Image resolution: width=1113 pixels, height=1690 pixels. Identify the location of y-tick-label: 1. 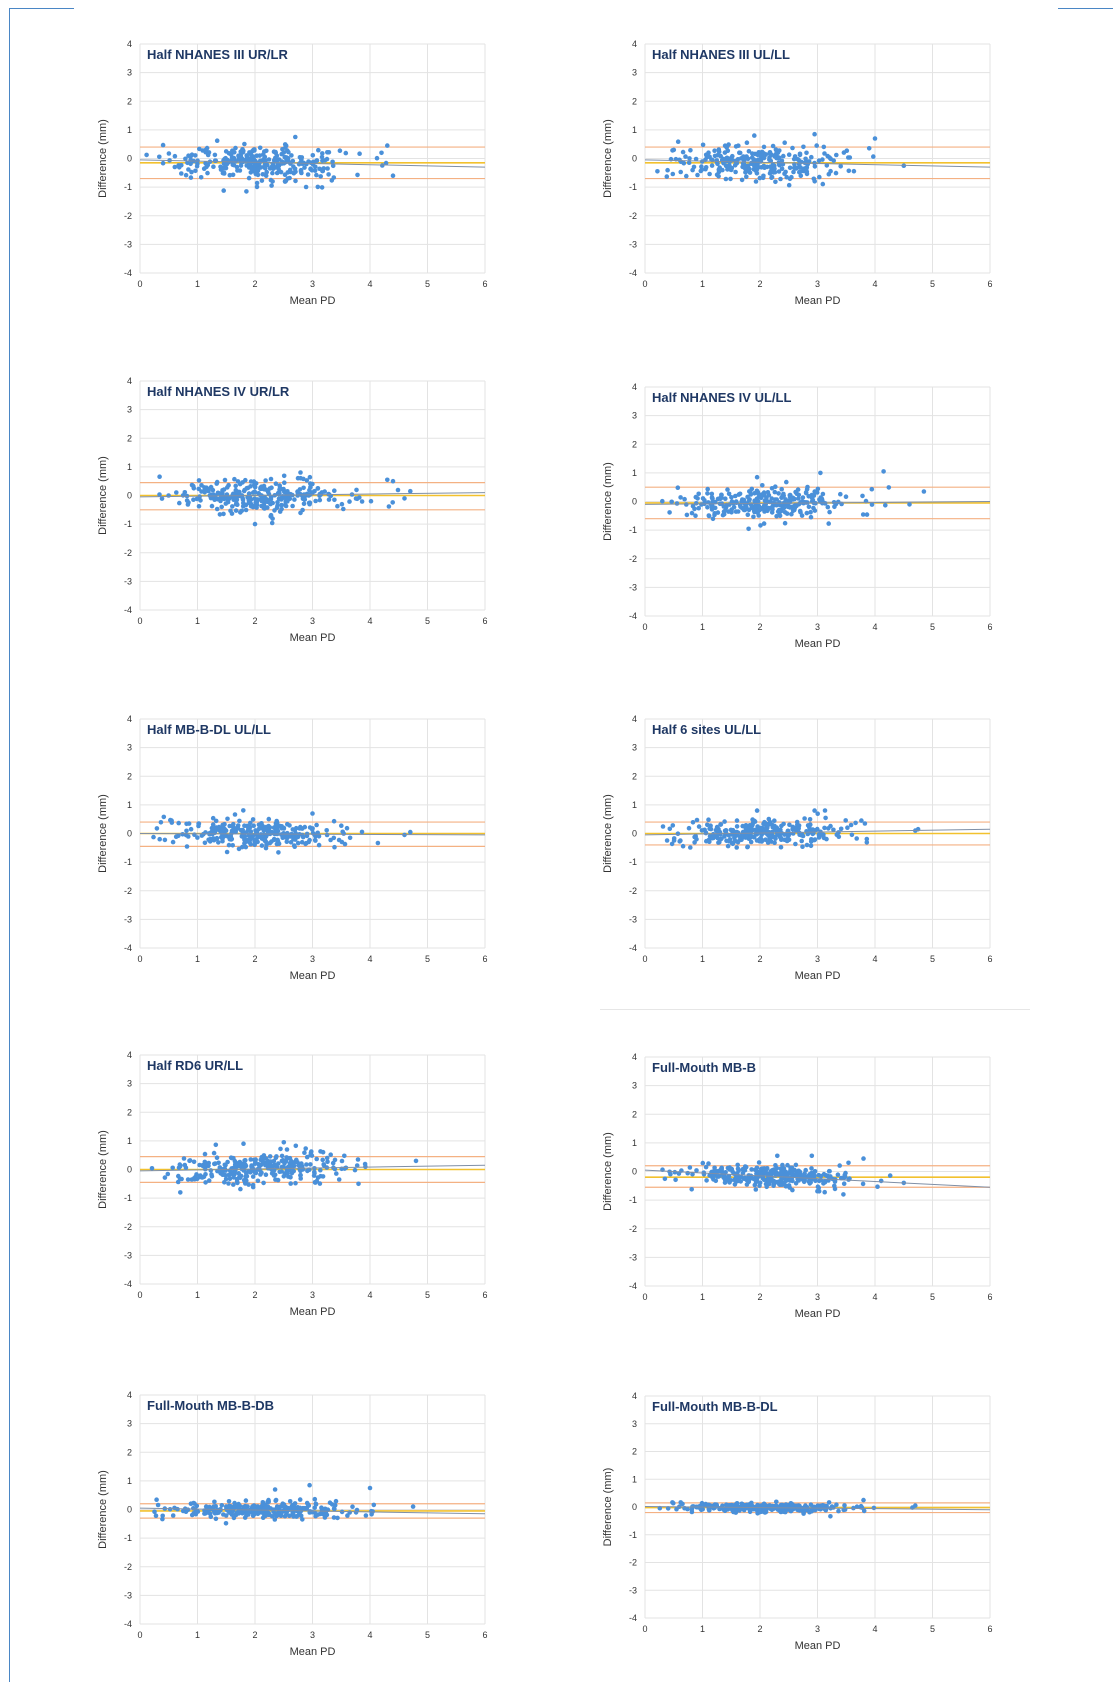
(129, 1481).